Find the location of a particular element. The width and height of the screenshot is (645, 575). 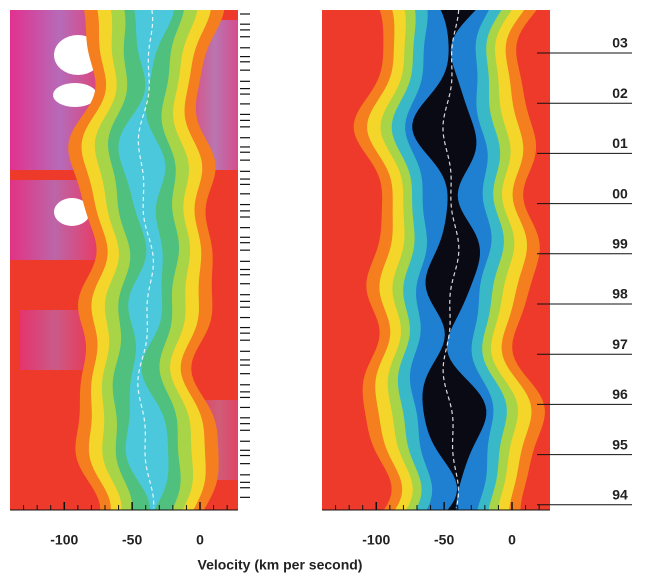

x-axis-label: Velocity (km per second) is located at coordinates (280, 565).